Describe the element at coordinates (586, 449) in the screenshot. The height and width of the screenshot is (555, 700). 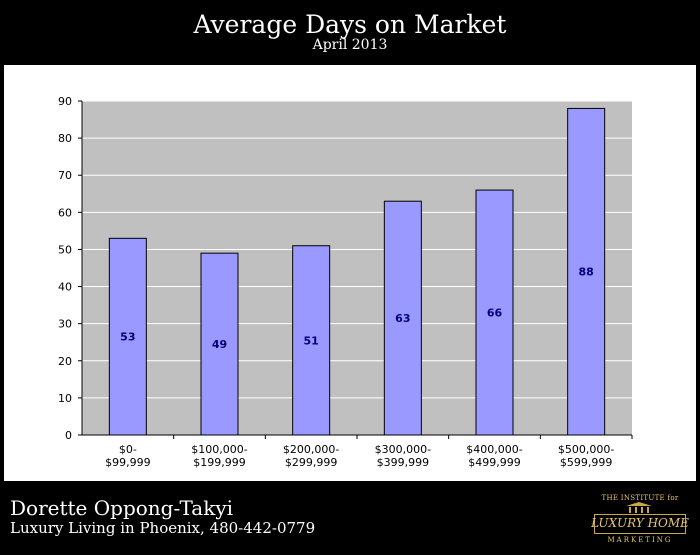
I see `x-tick-label: $500,000-` at that location.